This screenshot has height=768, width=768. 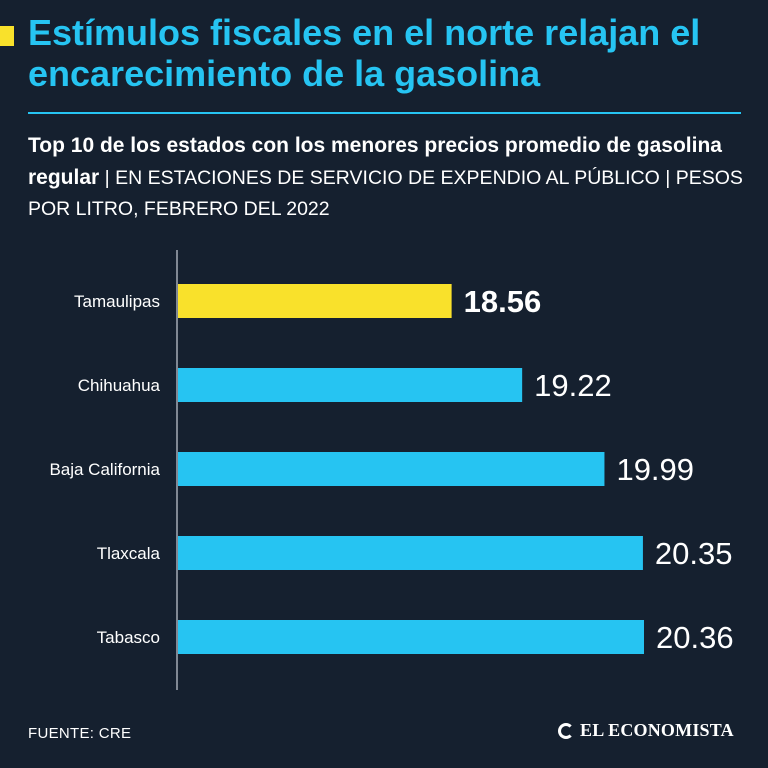 What do you see at coordinates (566, 730) in the screenshot?
I see `brand-mark-icon` at bounding box center [566, 730].